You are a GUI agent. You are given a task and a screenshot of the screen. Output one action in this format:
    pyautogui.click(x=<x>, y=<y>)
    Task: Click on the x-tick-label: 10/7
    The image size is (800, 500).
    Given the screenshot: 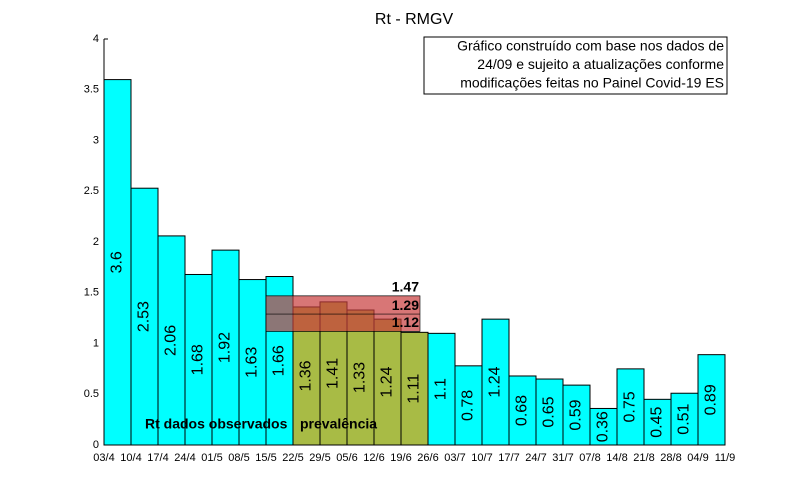 What is the action you would take?
    pyautogui.click(x=481, y=458)
    